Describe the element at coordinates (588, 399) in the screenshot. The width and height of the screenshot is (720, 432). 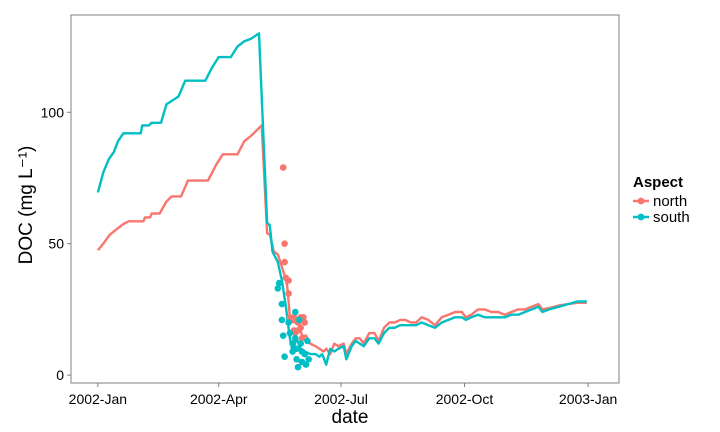
I see `x-tick-label: 2003-Jan` at that location.